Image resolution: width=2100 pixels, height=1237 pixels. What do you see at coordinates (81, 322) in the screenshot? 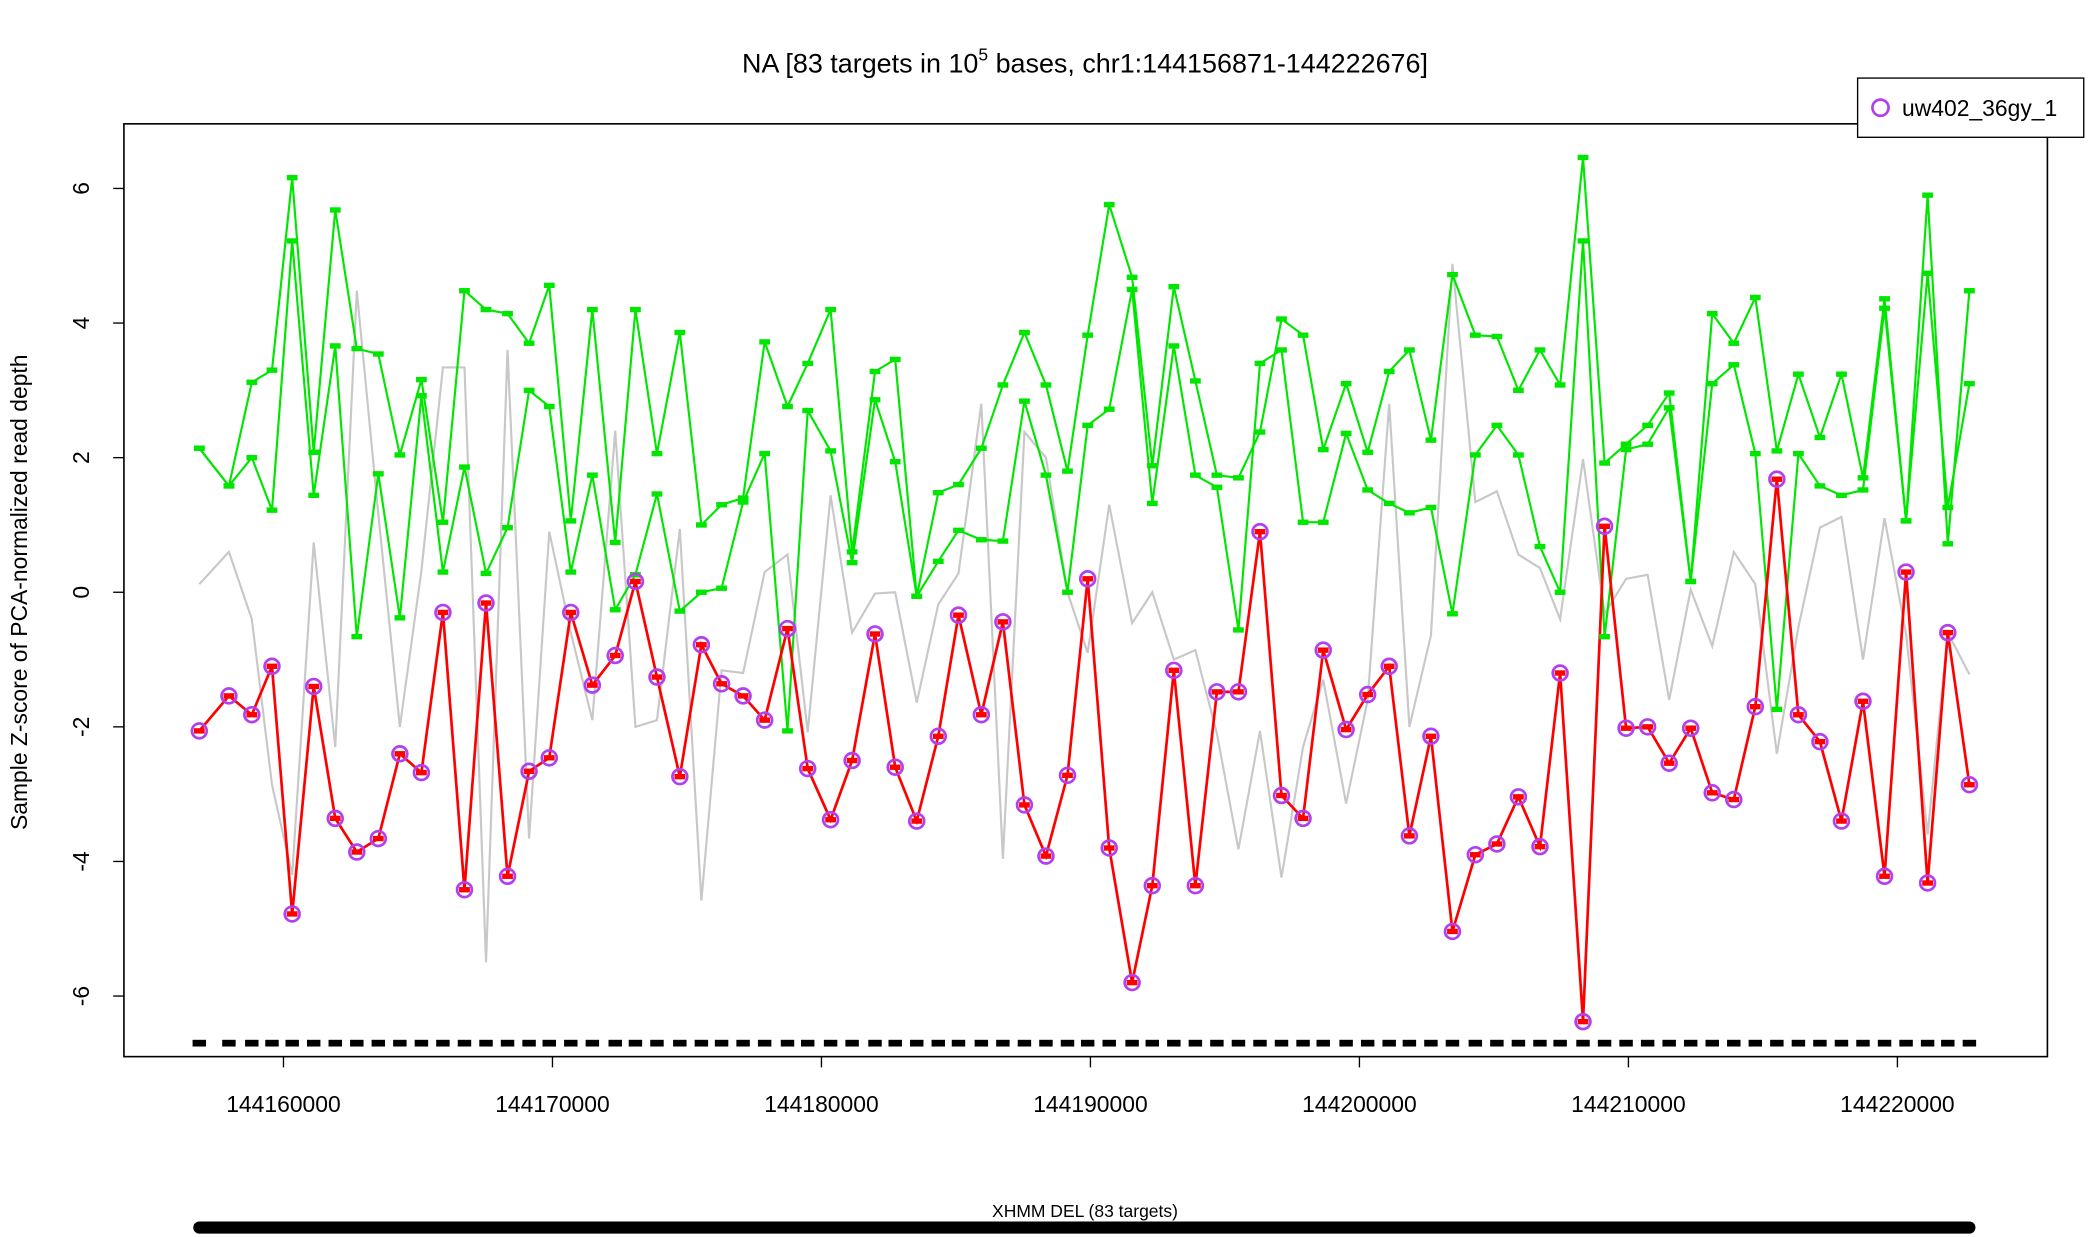
I see `y-tick-label: 4` at bounding box center [81, 322].